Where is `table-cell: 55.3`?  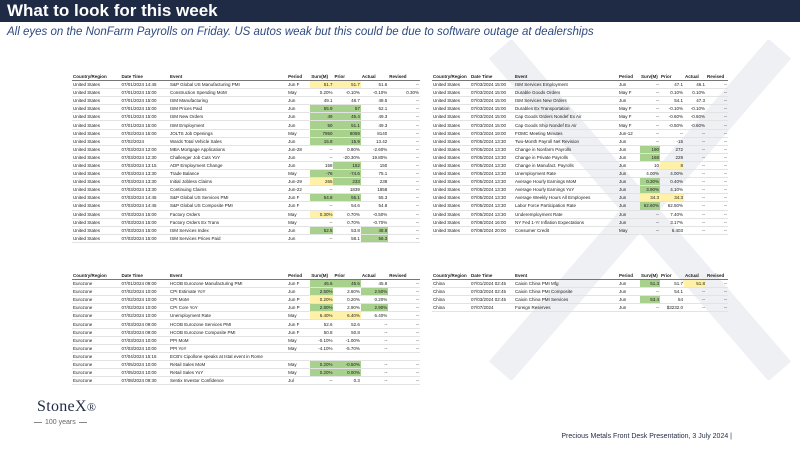 table-cell: 55.3 is located at coordinates (374, 198).